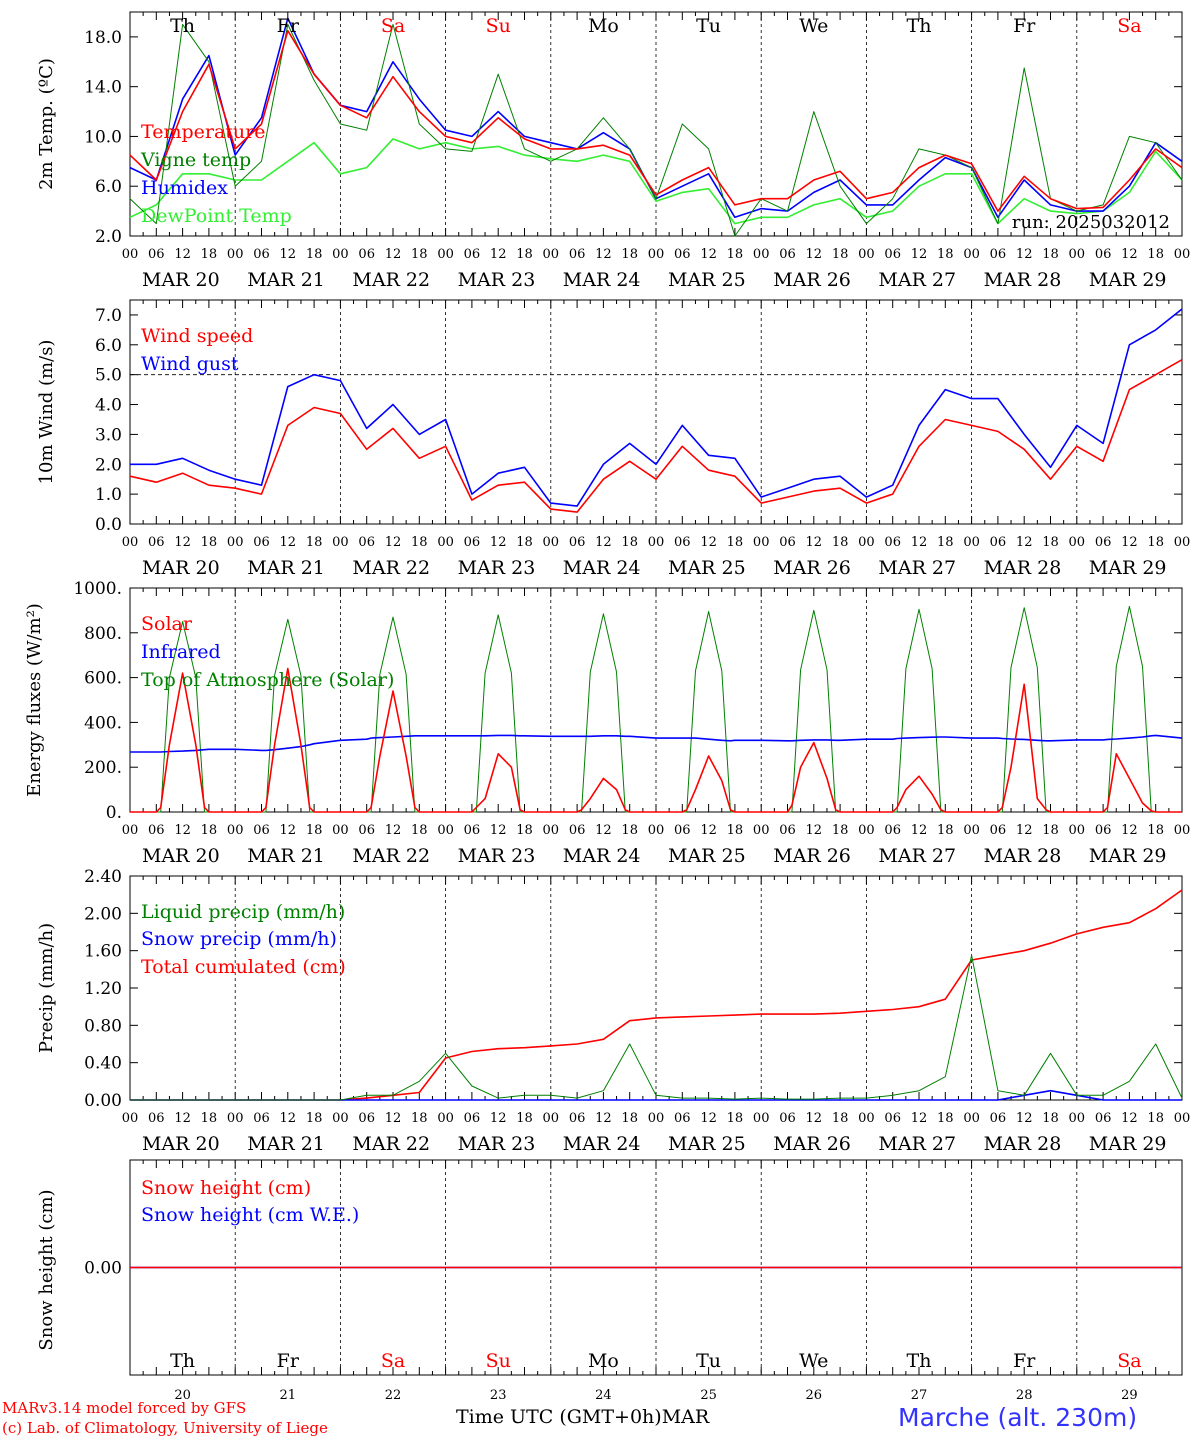 The image size is (1194, 1440). What do you see at coordinates (1023, 856) in the screenshot?
I see `energy-date-label: MAR 28` at bounding box center [1023, 856].